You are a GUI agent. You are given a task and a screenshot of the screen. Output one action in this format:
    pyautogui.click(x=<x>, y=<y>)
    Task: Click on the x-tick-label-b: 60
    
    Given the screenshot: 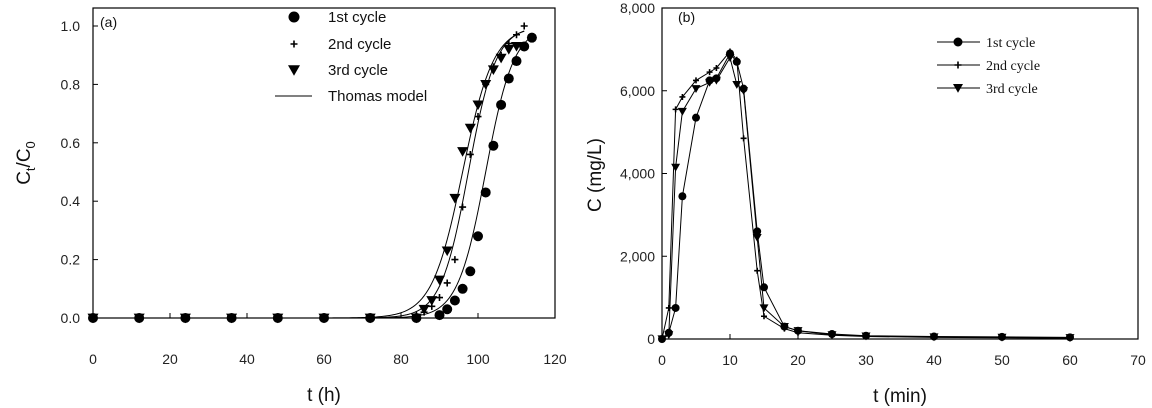 What is the action you would take?
    pyautogui.click(x=1070, y=360)
    